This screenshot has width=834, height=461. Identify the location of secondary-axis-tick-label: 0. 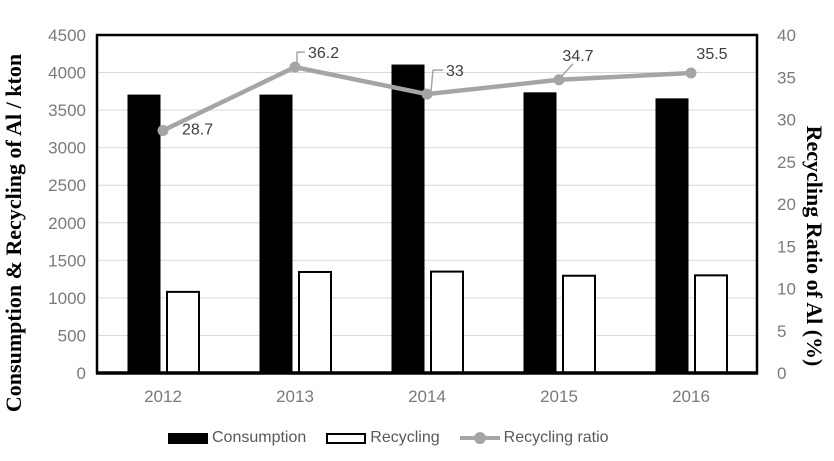
(781, 373).